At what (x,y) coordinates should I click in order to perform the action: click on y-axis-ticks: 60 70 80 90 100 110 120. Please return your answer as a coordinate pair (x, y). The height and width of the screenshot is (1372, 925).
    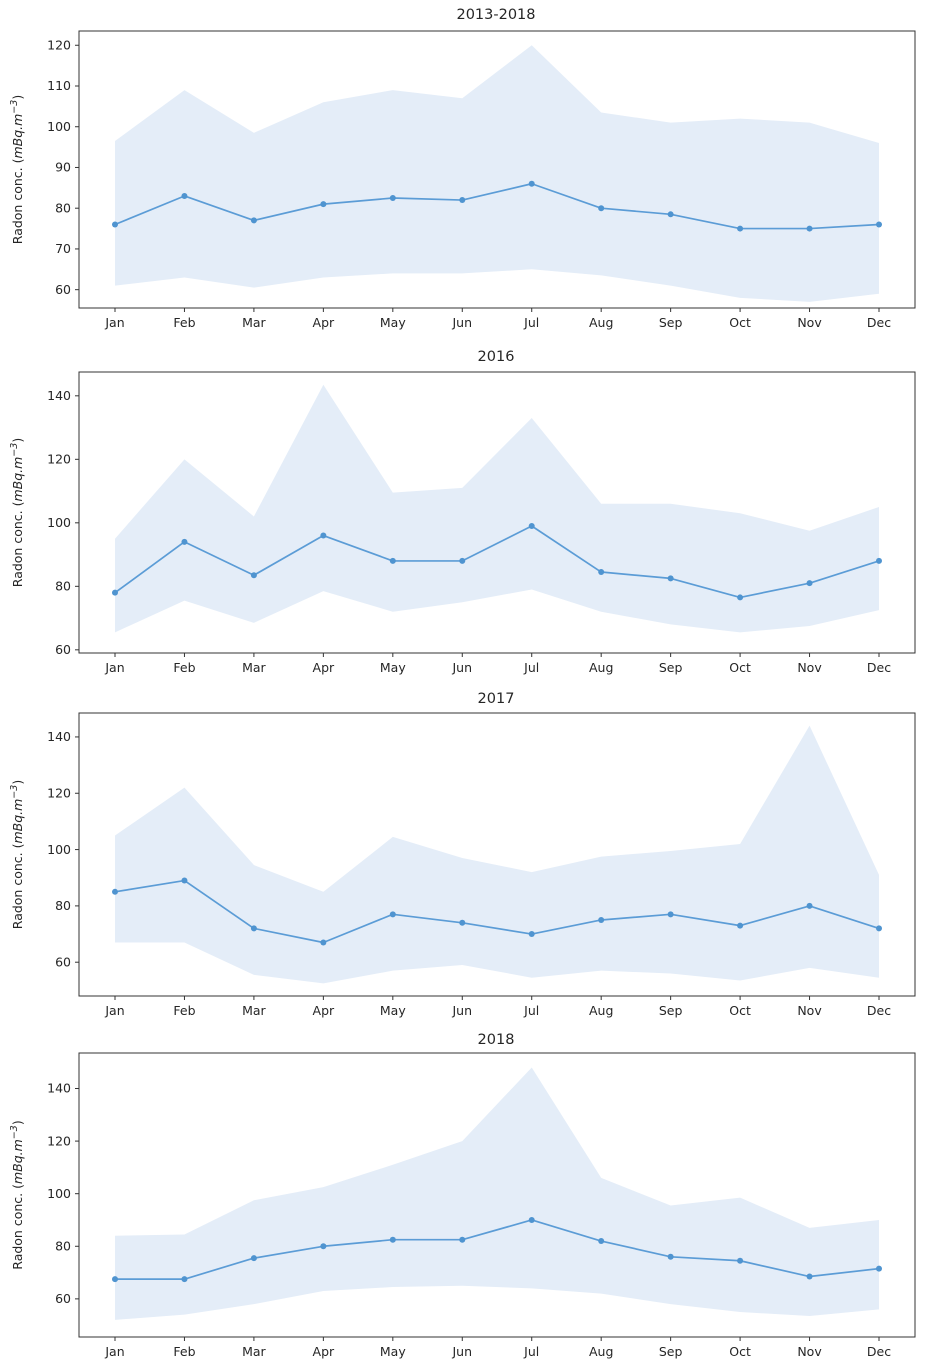
    Looking at the image, I should click on (63, 167).